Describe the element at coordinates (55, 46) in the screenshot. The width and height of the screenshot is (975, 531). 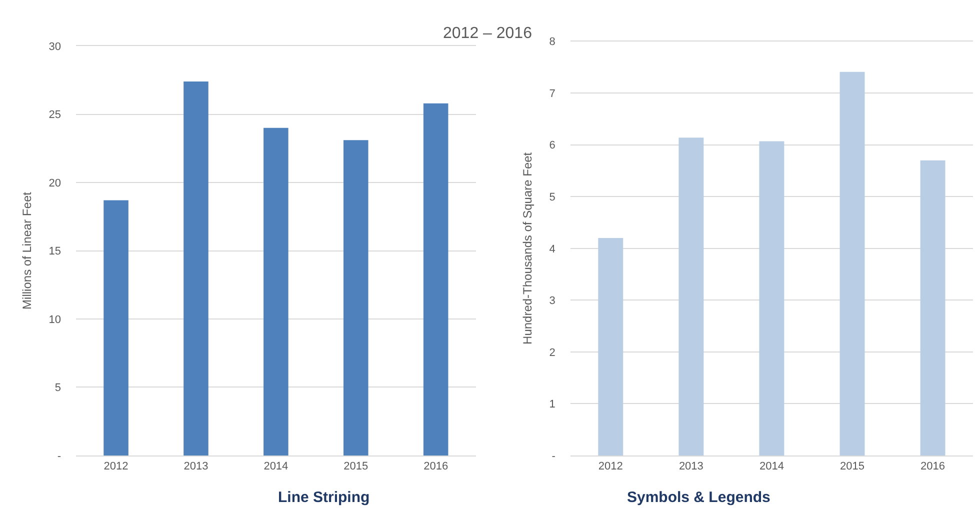
I see `y-tick-label: 30` at that location.